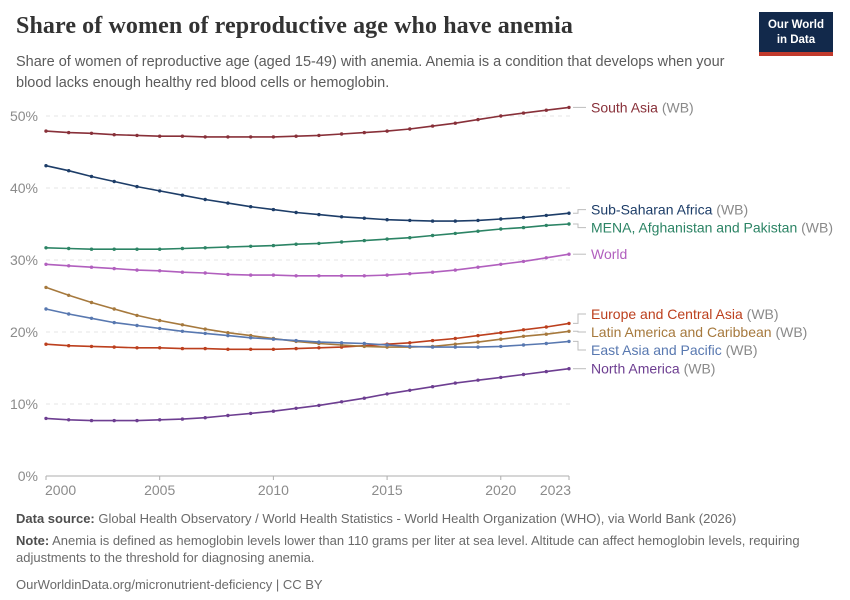 The image size is (850, 600). Describe the element at coordinates (685, 314) in the screenshot. I see `series-label-europe-and-central-asia: Europe and Central Asia (WB)` at that location.